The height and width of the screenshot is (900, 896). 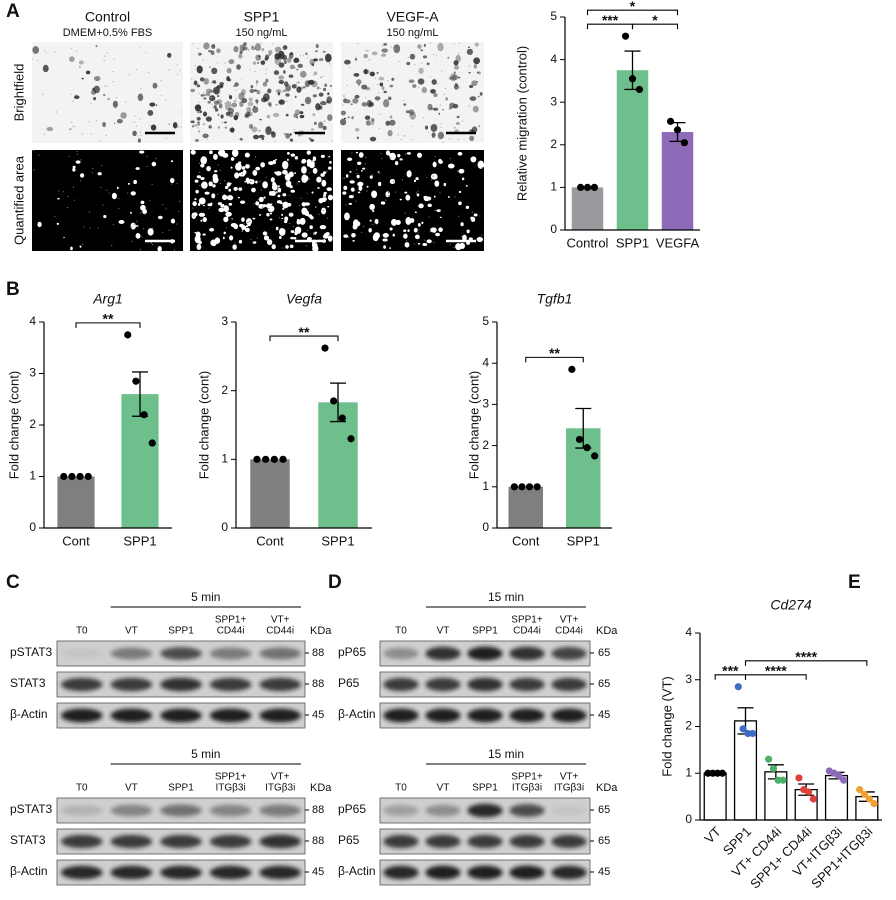 What do you see at coordinates (569, 631) in the screenshot?
I see `lane-label: CD44i` at bounding box center [569, 631].